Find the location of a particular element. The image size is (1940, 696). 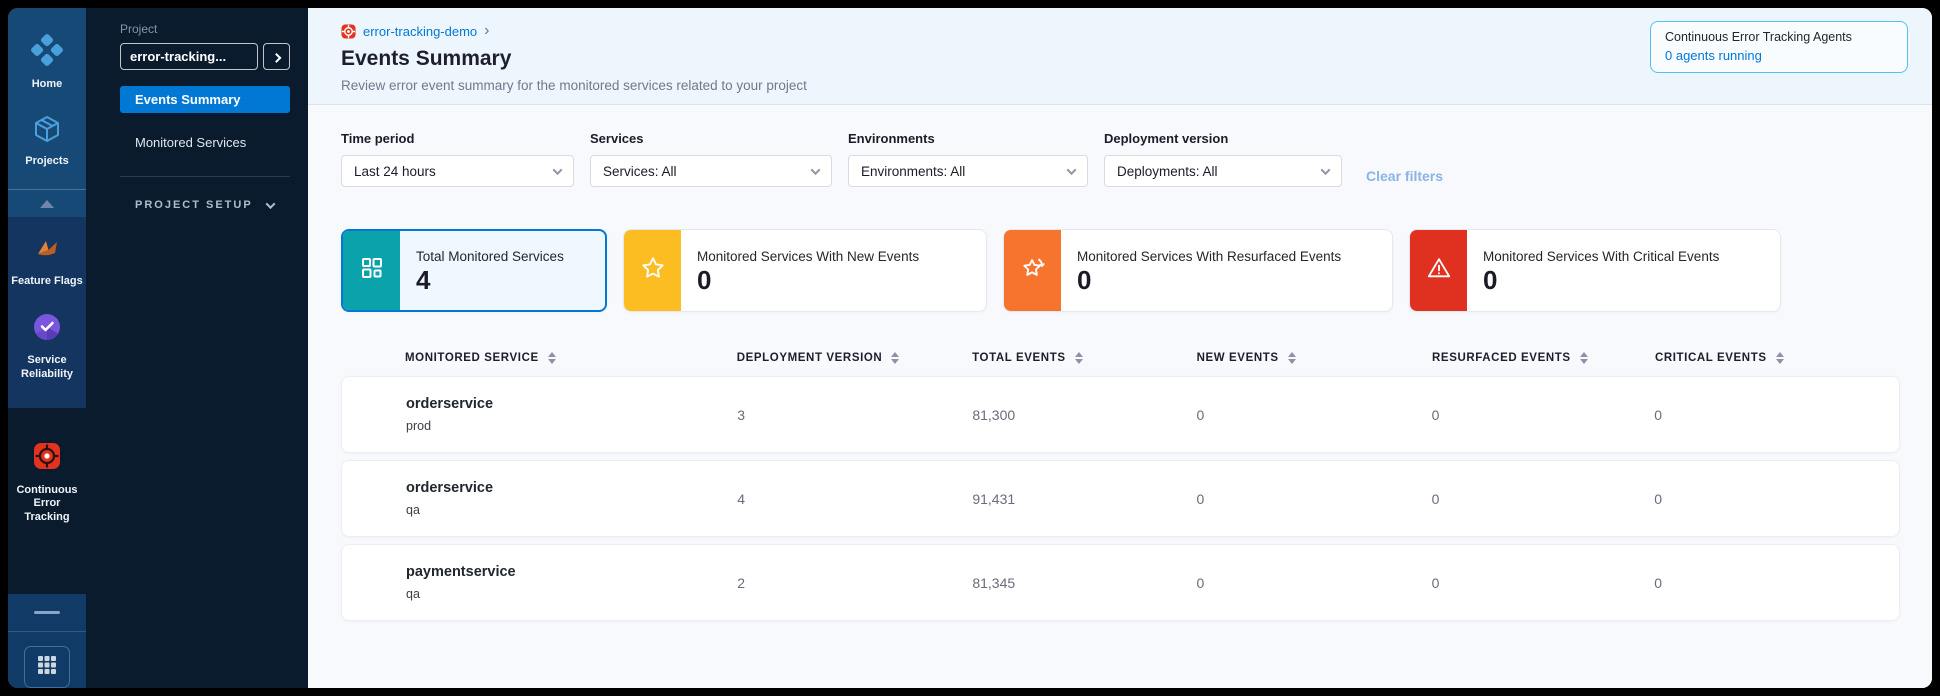

rail-item-projects: Projects is located at coordinates (47, 143).